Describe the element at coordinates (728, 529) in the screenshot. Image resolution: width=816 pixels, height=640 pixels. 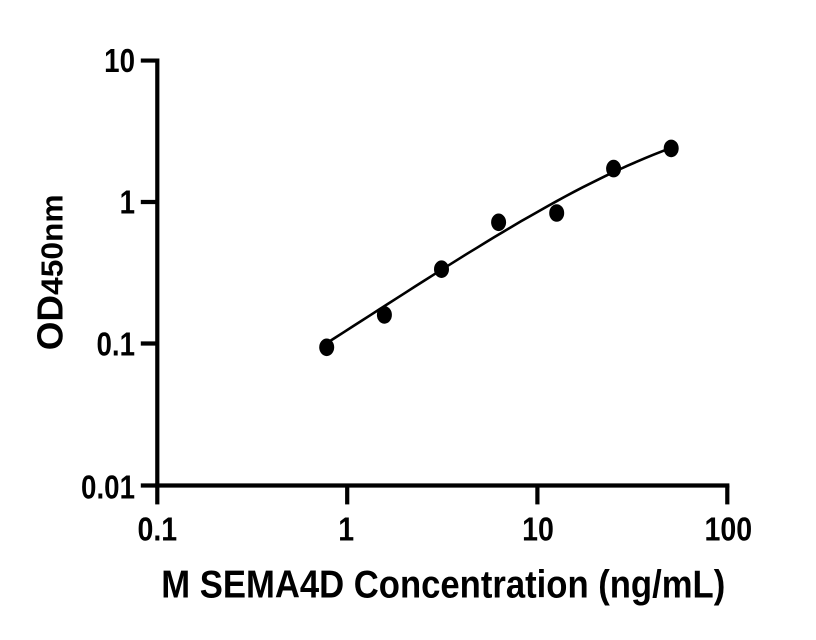
I see `svg-text: 100` at that location.